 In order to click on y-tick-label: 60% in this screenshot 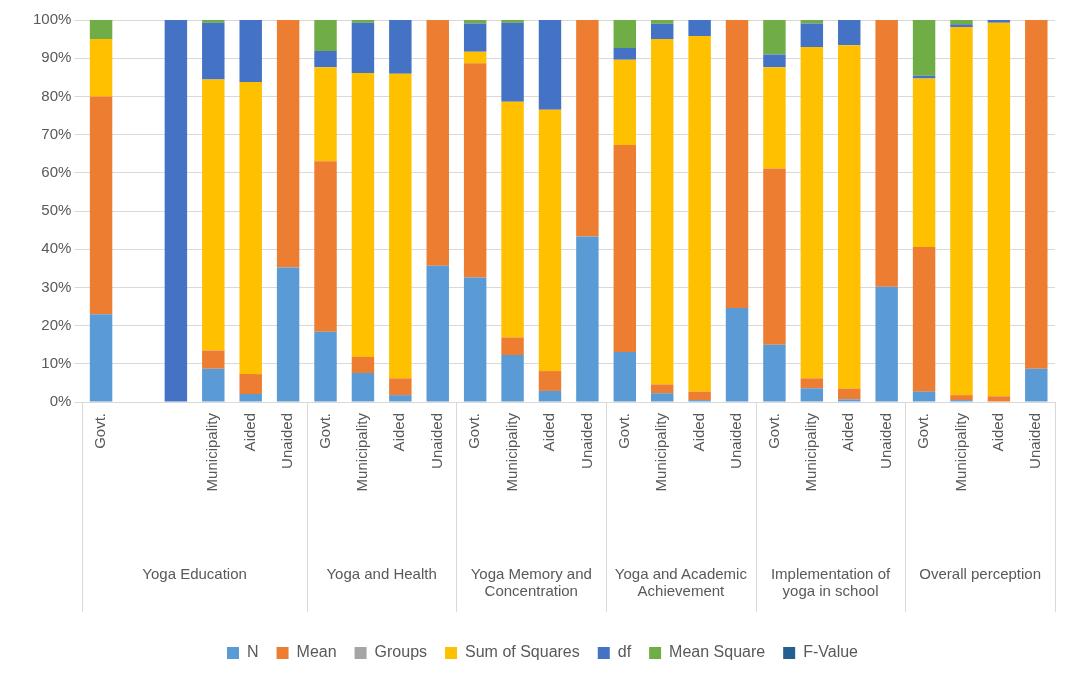, I will do `click(56, 171)`.